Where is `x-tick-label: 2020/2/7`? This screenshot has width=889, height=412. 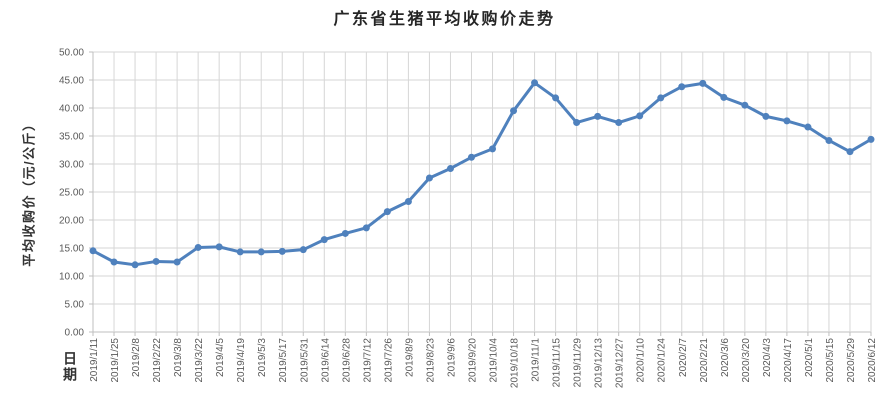
x-tick-label: 2020/2/7 is located at coordinates (683, 357).